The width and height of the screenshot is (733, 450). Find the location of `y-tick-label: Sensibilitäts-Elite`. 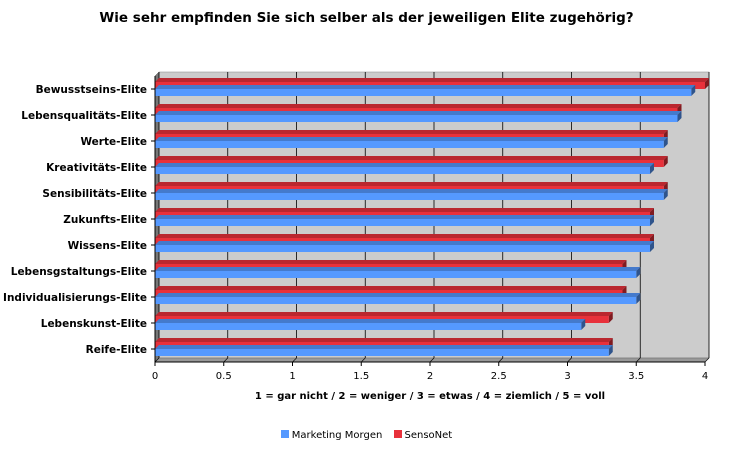

y-tick-label: Sensibilitäts-Elite is located at coordinates (94, 194).